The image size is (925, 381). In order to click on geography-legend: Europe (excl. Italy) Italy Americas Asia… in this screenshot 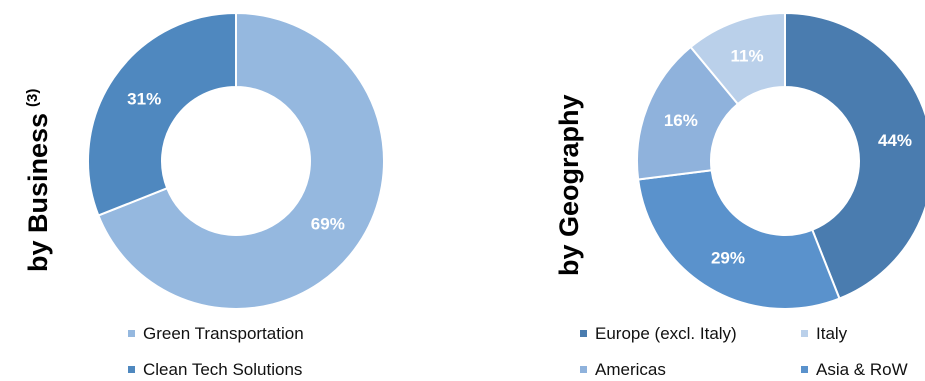, I will do `click(744, 351)`.